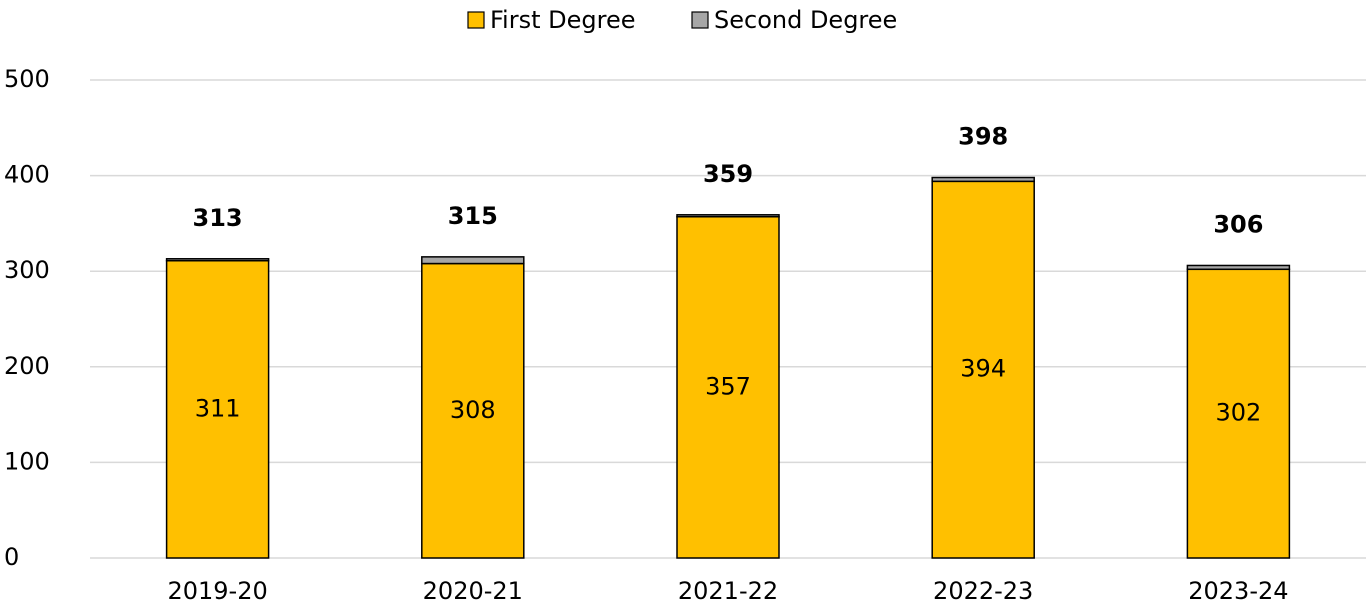 The height and width of the screenshot is (615, 1370). Describe the element at coordinates (983, 137) in the screenshot. I see `total-label: 398` at that location.